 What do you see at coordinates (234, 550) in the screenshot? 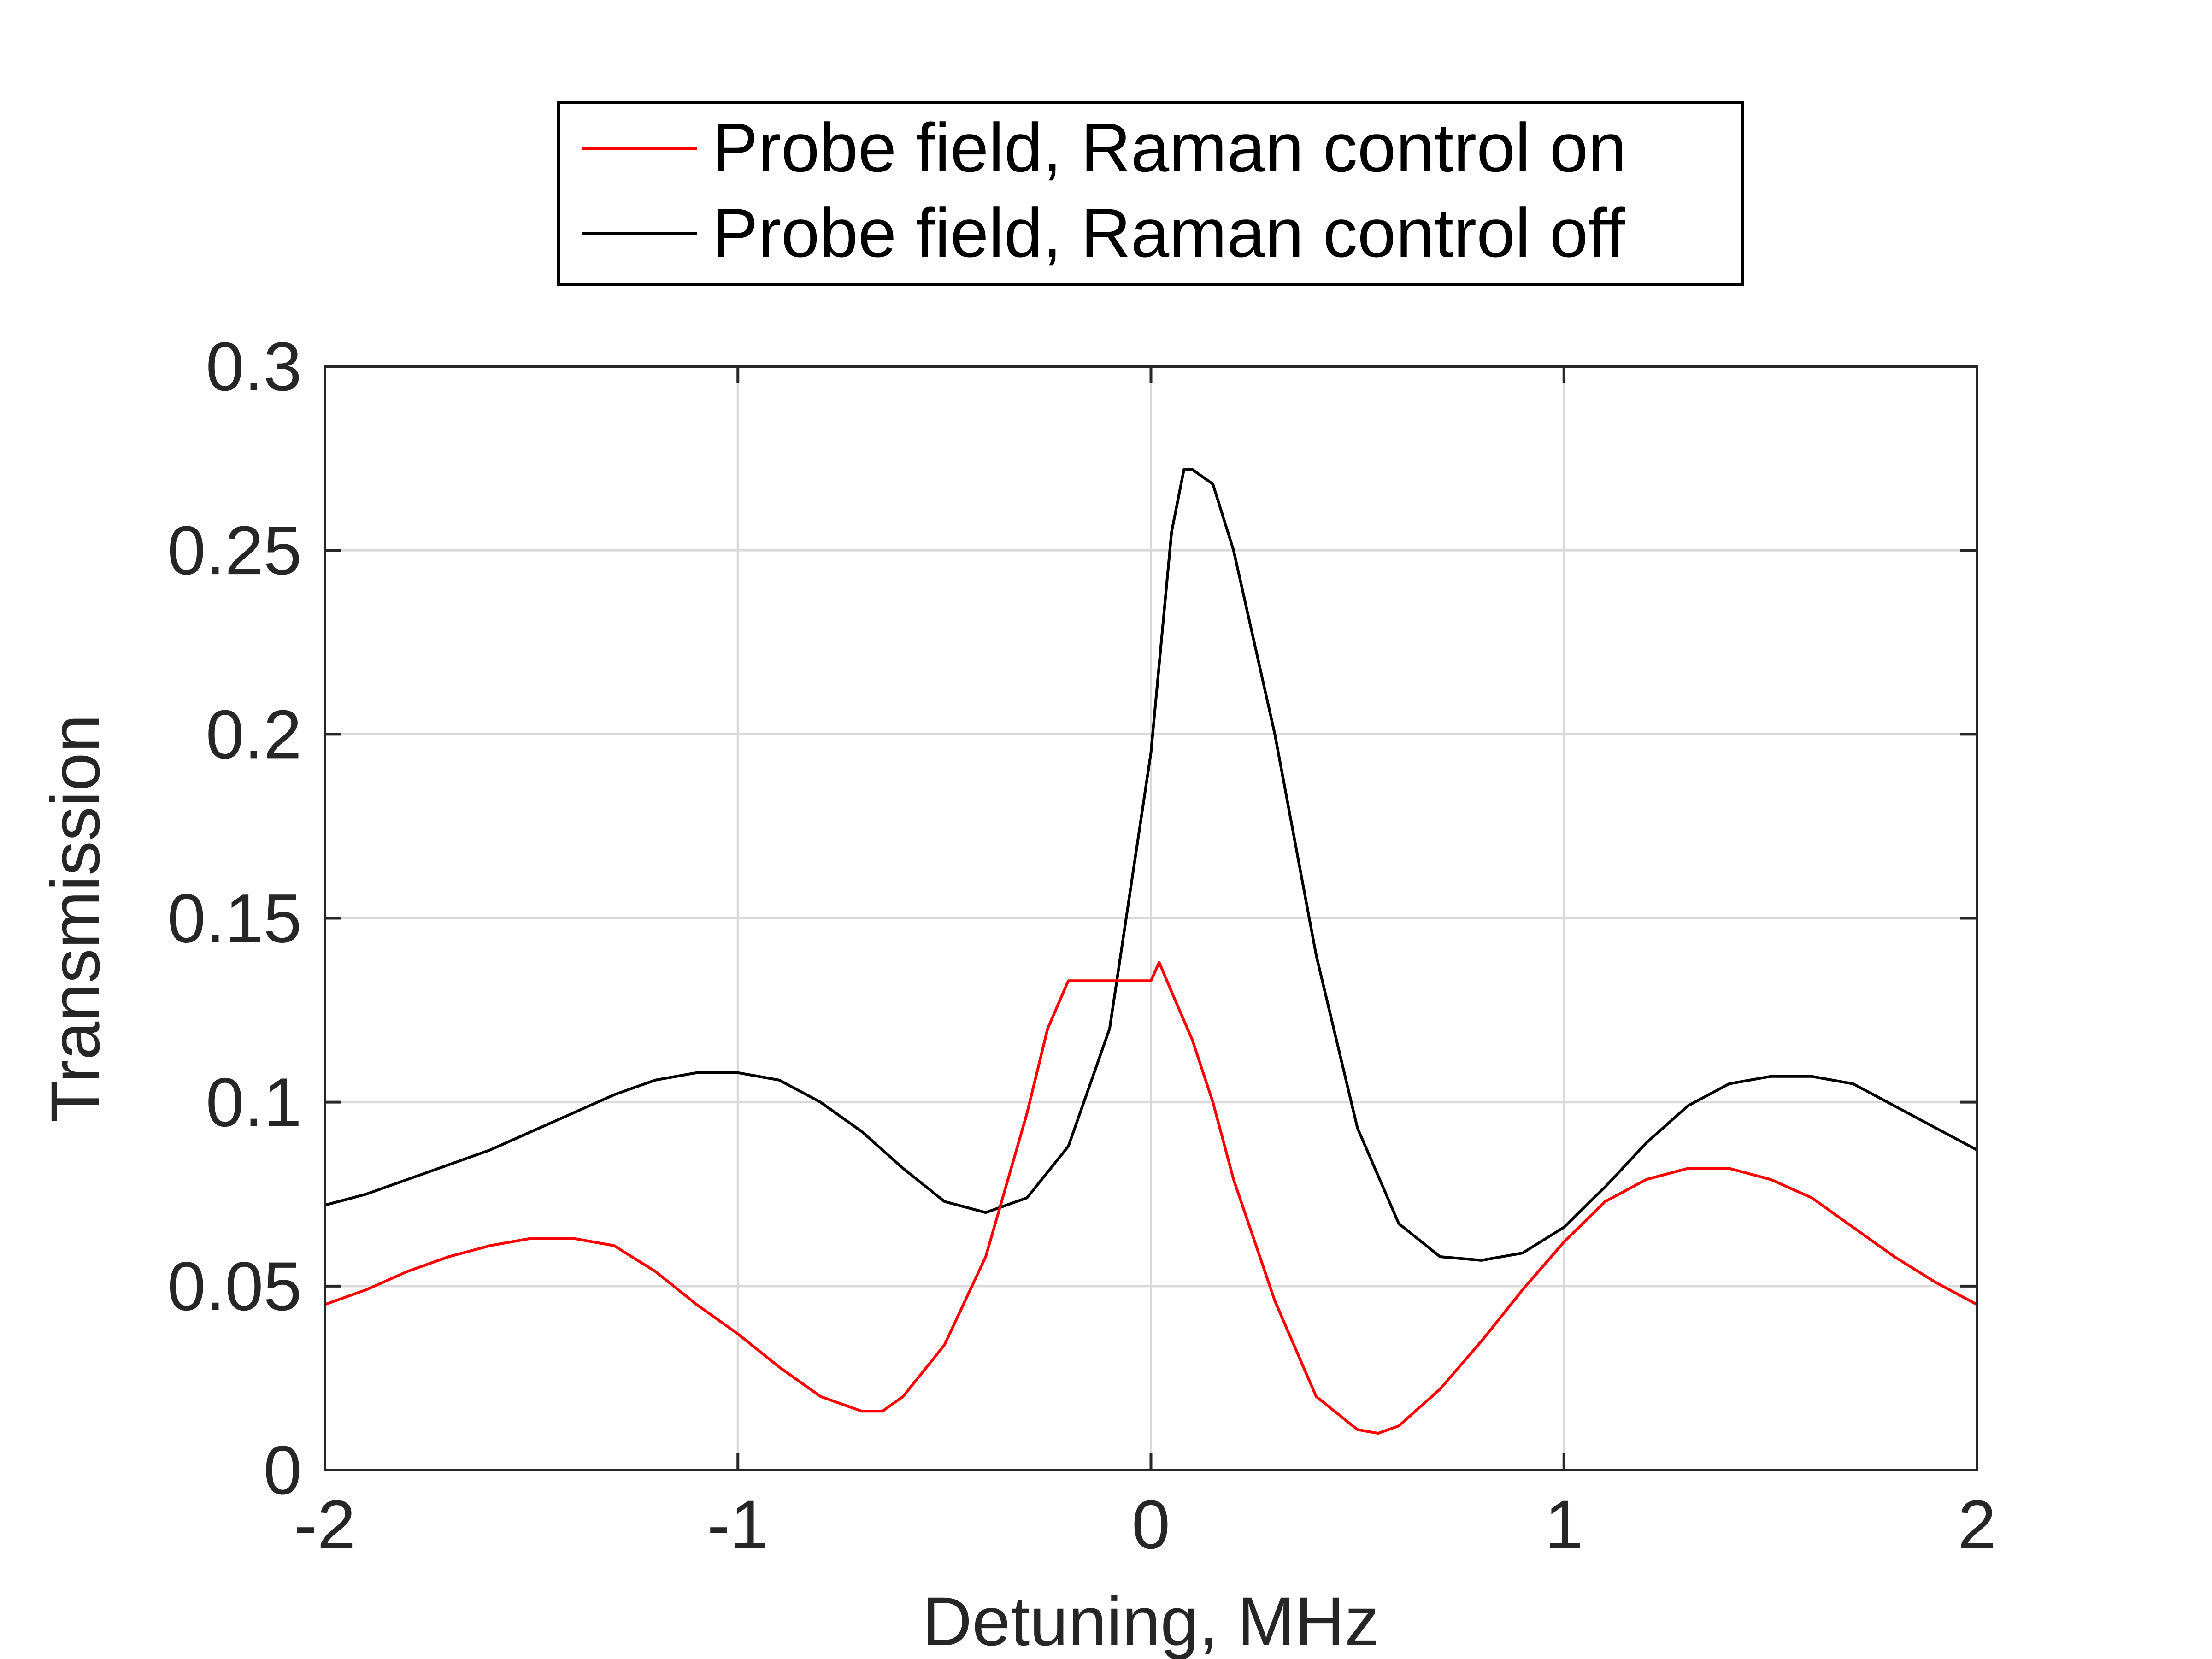
I see `y-tick-label: 0.25` at bounding box center [234, 550].